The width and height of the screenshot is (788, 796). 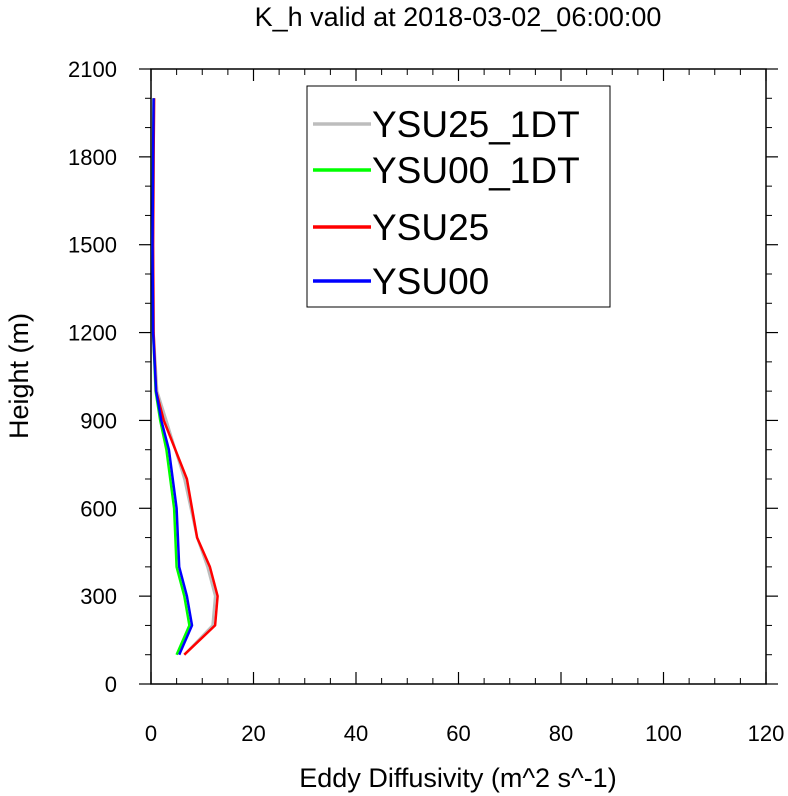 What do you see at coordinates (430, 227) in the screenshot?
I see `legend-label: YSU25` at bounding box center [430, 227].